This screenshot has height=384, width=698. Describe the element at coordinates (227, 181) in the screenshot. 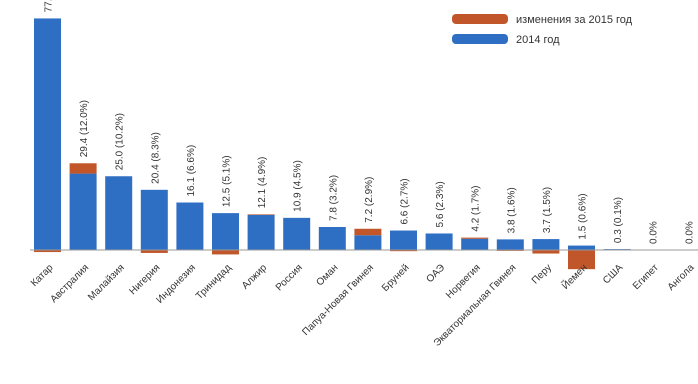

I see `data-label: 12.5 (5.1%)` at that location.